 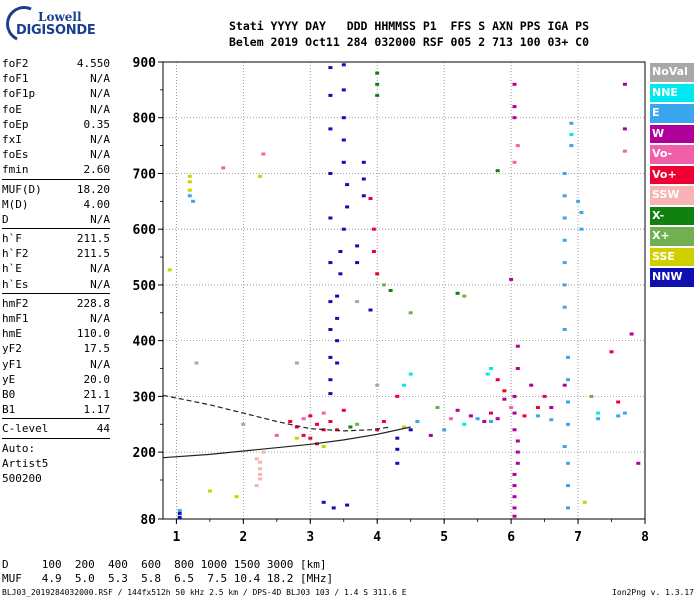 What do you see at coordinates (260, 474) in the screenshot?
I see `echo-point-ssw` at bounding box center [260, 474].